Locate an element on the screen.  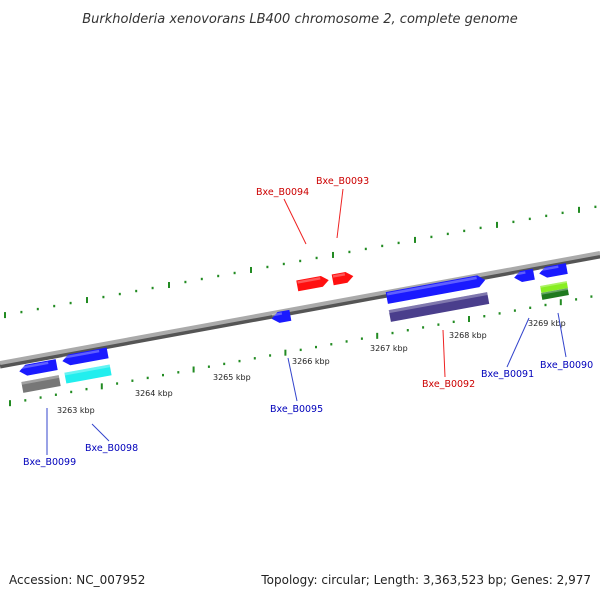
scale-label: 3267 kbp is located at coordinates (389, 348).